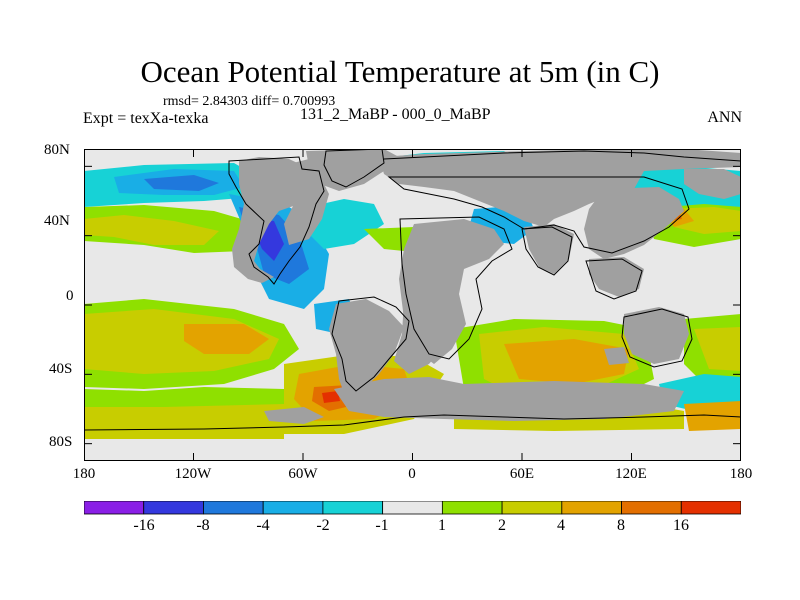 The width and height of the screenshot is (800, 600). Describe the element at coordinates (294, 415) in the screenshot. I see `land-antarctica-small` at that location.